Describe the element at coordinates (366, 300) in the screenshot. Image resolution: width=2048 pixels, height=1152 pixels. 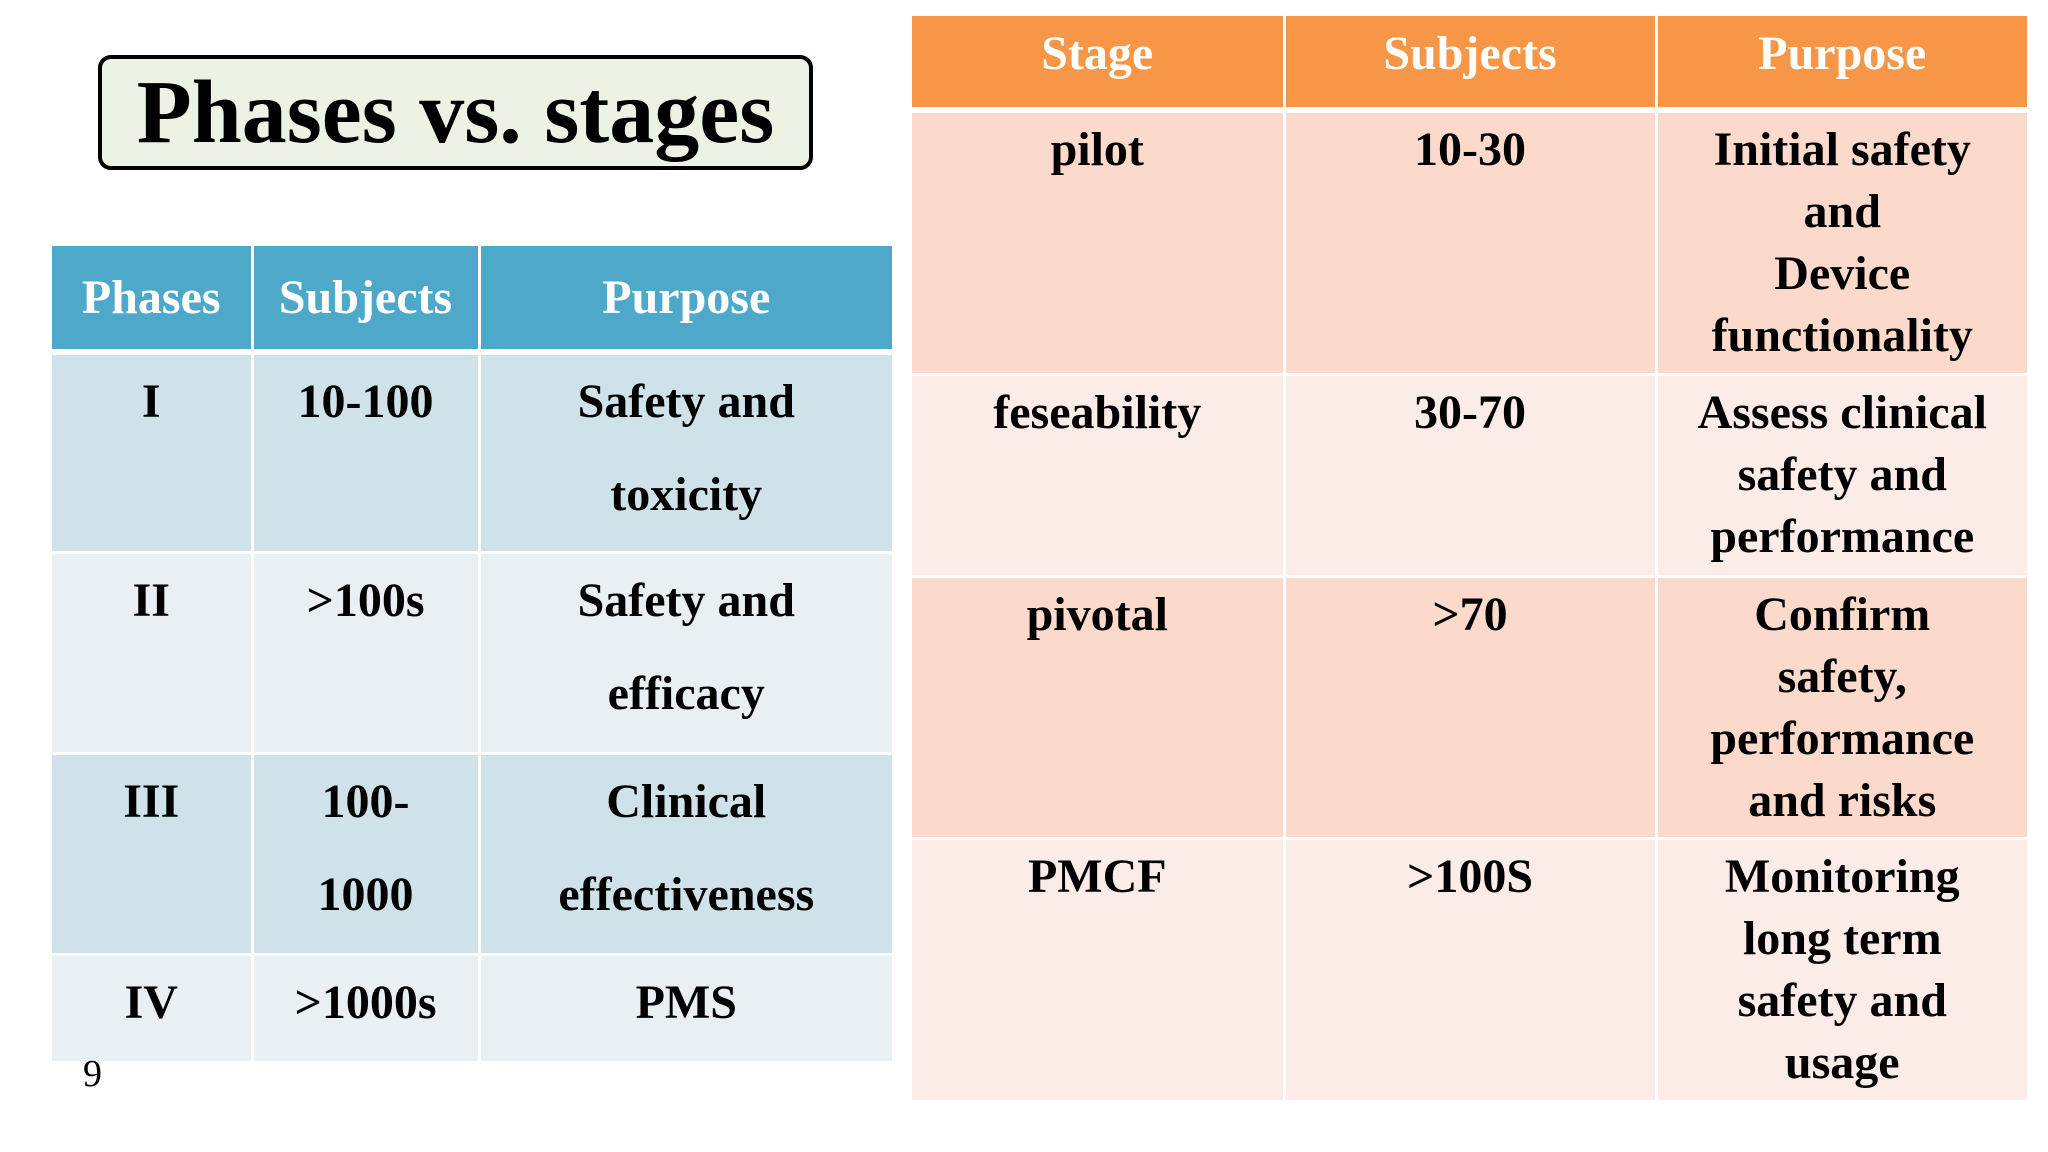
I see `phases-header-subjects: Subjects` at that location.